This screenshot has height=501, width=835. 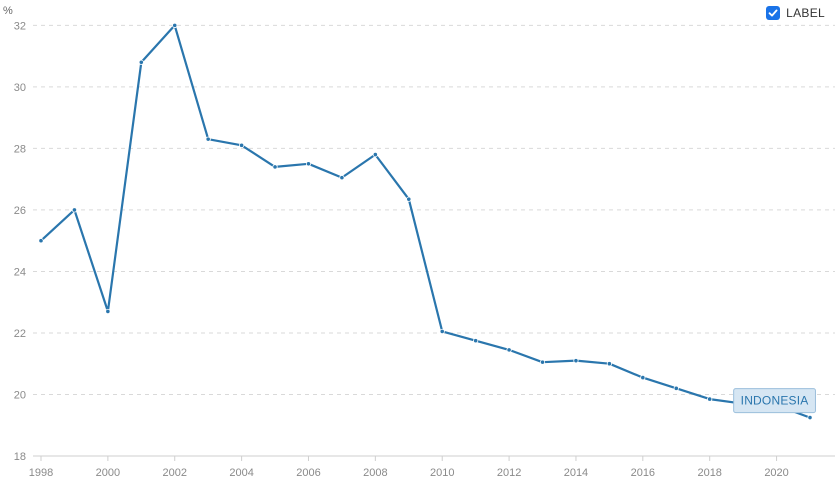 I want to click on x-tick-label: 1998, so click(x=41, y=473).